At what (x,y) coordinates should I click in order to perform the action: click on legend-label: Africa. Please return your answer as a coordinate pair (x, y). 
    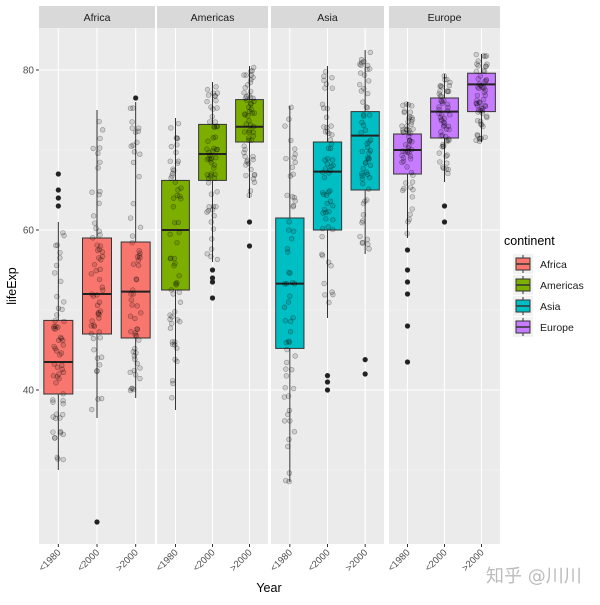
    Looking at the image, I should click on (553, 265).